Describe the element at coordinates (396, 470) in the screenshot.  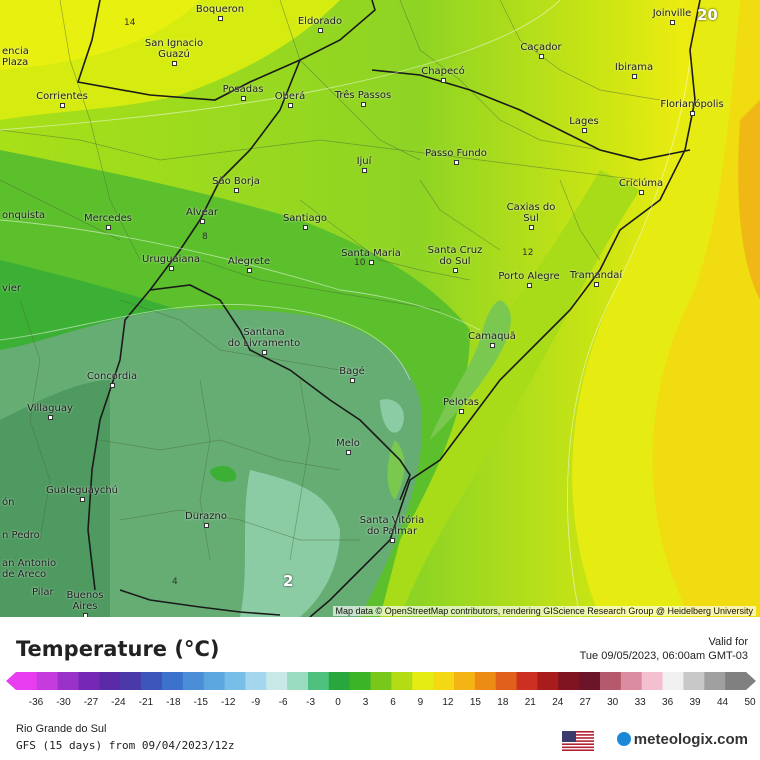
I see `lagoa-mirim` at that location.